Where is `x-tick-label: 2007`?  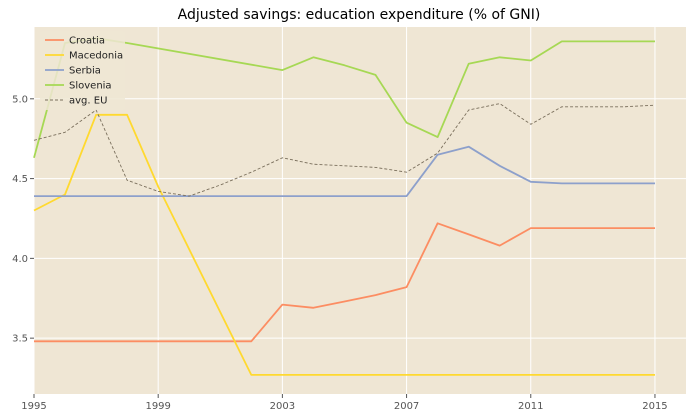
x-tick-label: 2007 is located at coordinates (406, 406).